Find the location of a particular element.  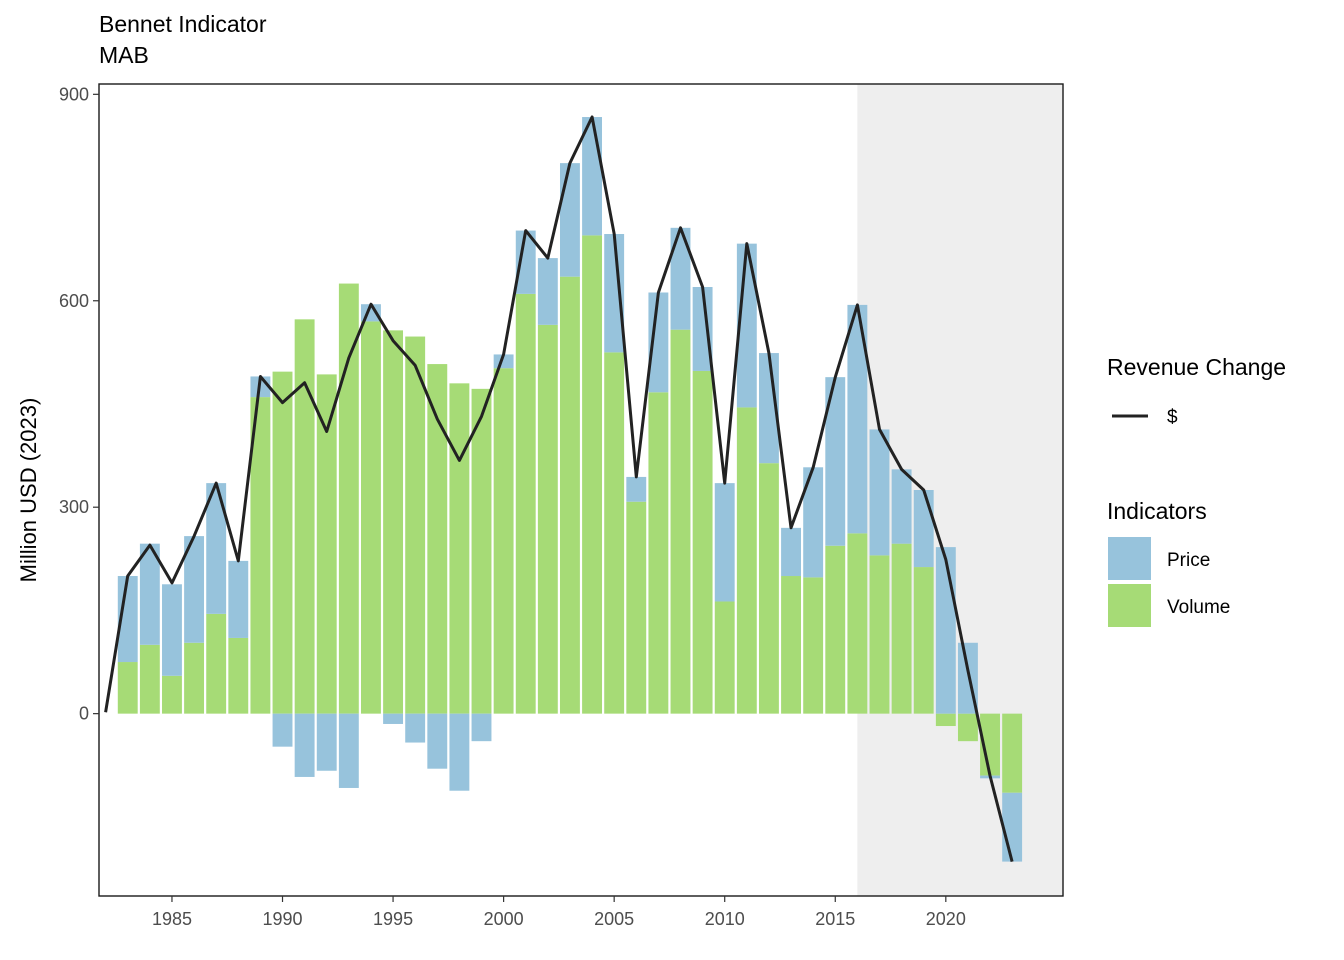

bar-volume-2001 is located at coordinates (525, 503).